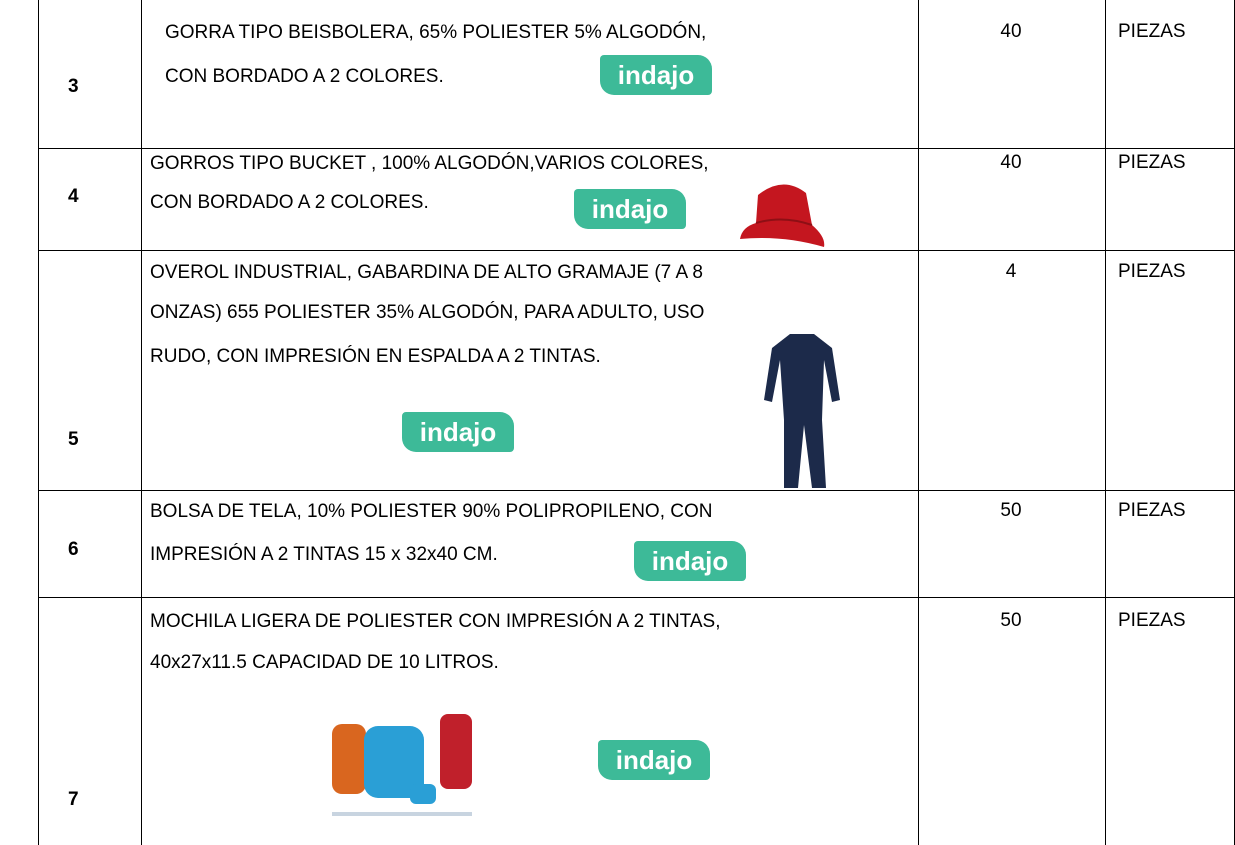 The image size is (1235, 845). What do you see at coordinates (1011, 271) in the screenshot?
I see `quantity: 4` at bounding box center [1011, 271].